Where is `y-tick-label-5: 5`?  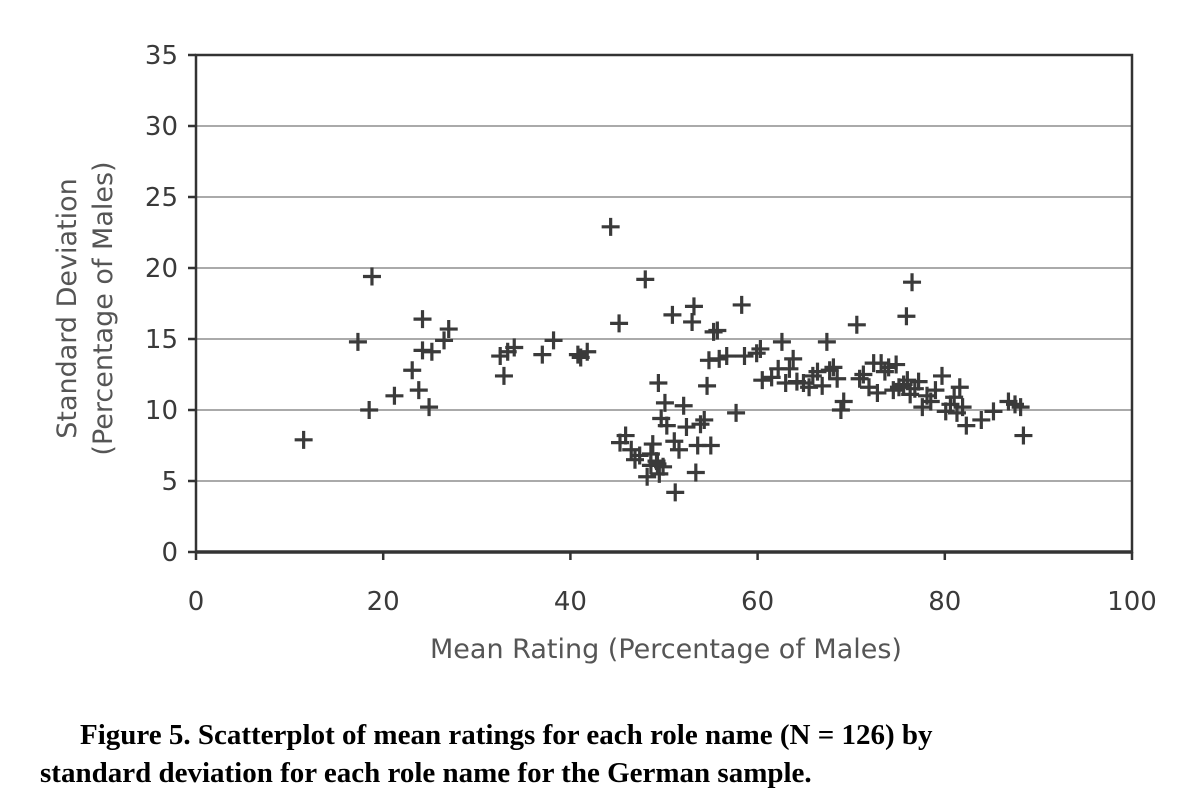 y-tick-label-5: 5 is located at coordinates (169, 482).